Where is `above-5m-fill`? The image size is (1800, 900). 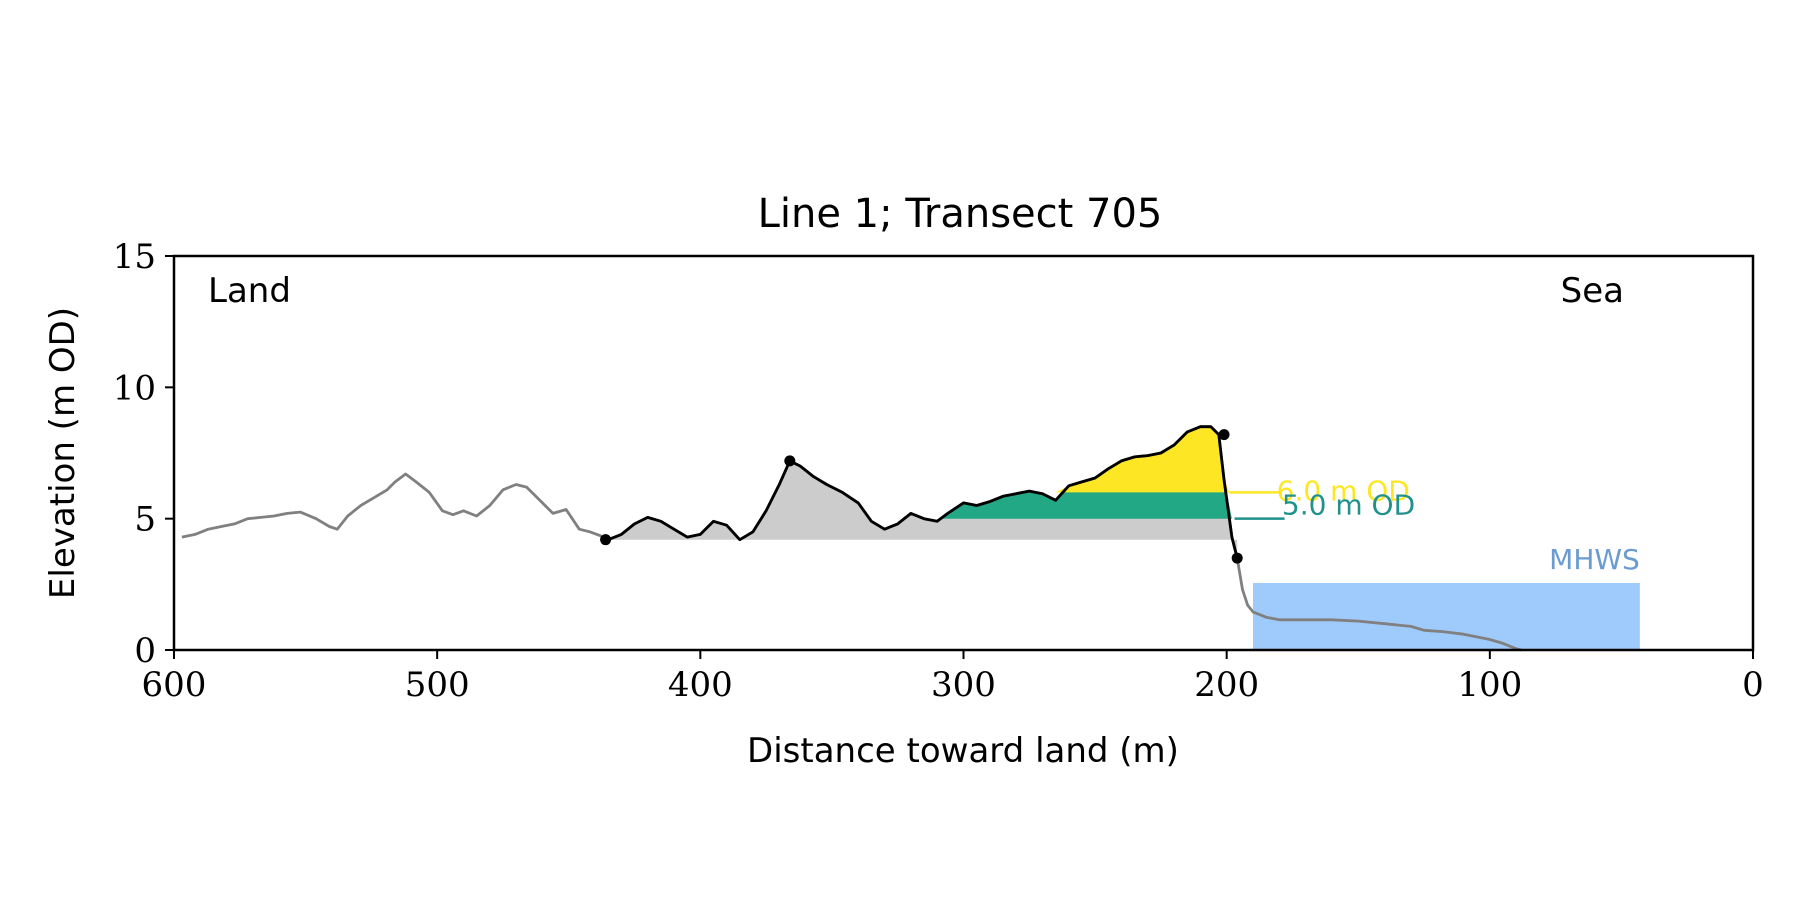 above-5m-fill is located at coordinates (1088, 472).